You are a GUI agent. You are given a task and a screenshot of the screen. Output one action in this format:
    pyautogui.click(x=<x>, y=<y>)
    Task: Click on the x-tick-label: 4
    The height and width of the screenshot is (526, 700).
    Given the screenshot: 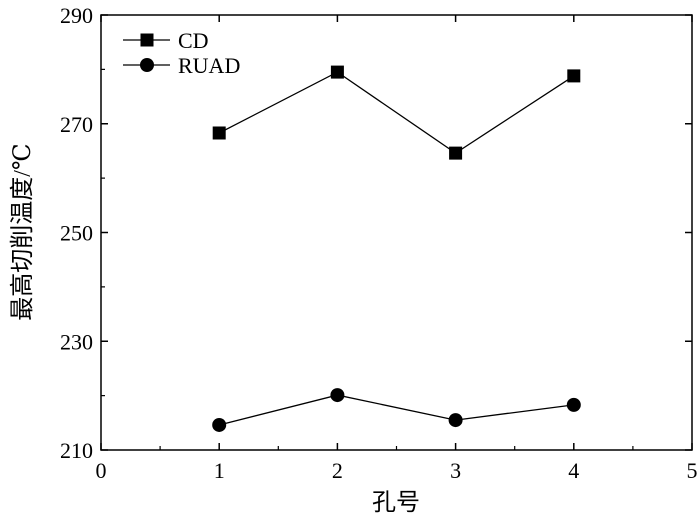 What is the action you would take?
    pyautogui.click(x=573, y=470)
    